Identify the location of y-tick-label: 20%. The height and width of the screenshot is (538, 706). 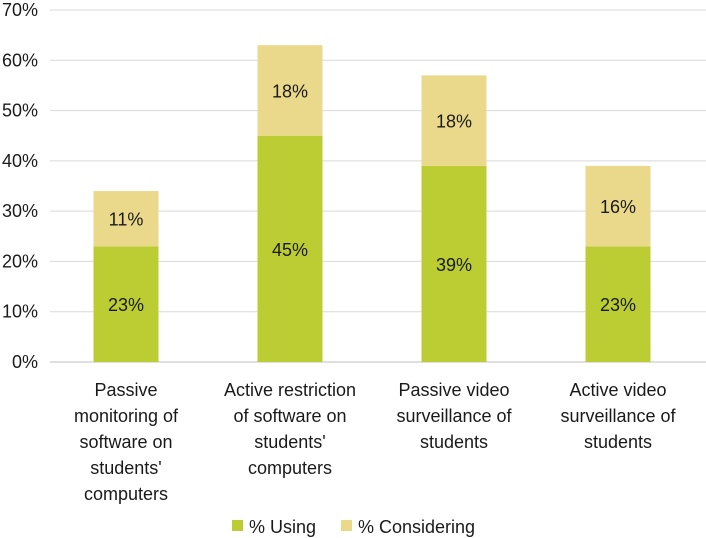
(20, 261).